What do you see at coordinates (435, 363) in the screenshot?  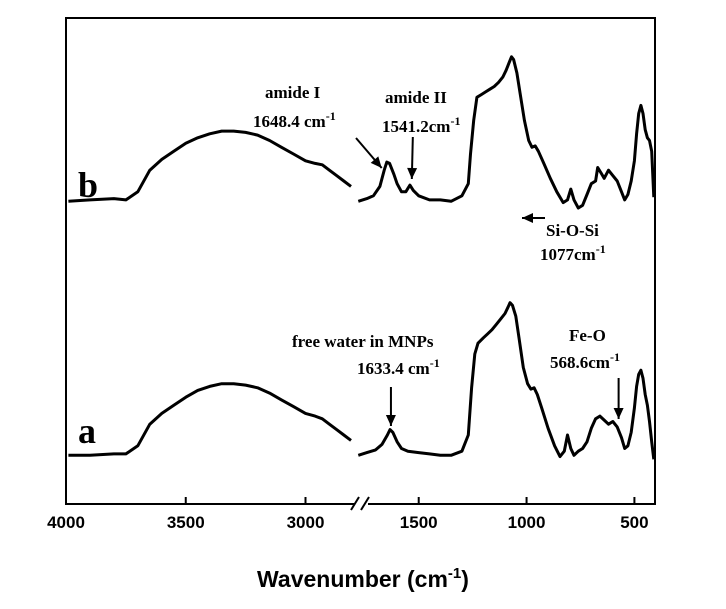 I see `annotation-water-sup: -1` at bounding box center [435, 363].